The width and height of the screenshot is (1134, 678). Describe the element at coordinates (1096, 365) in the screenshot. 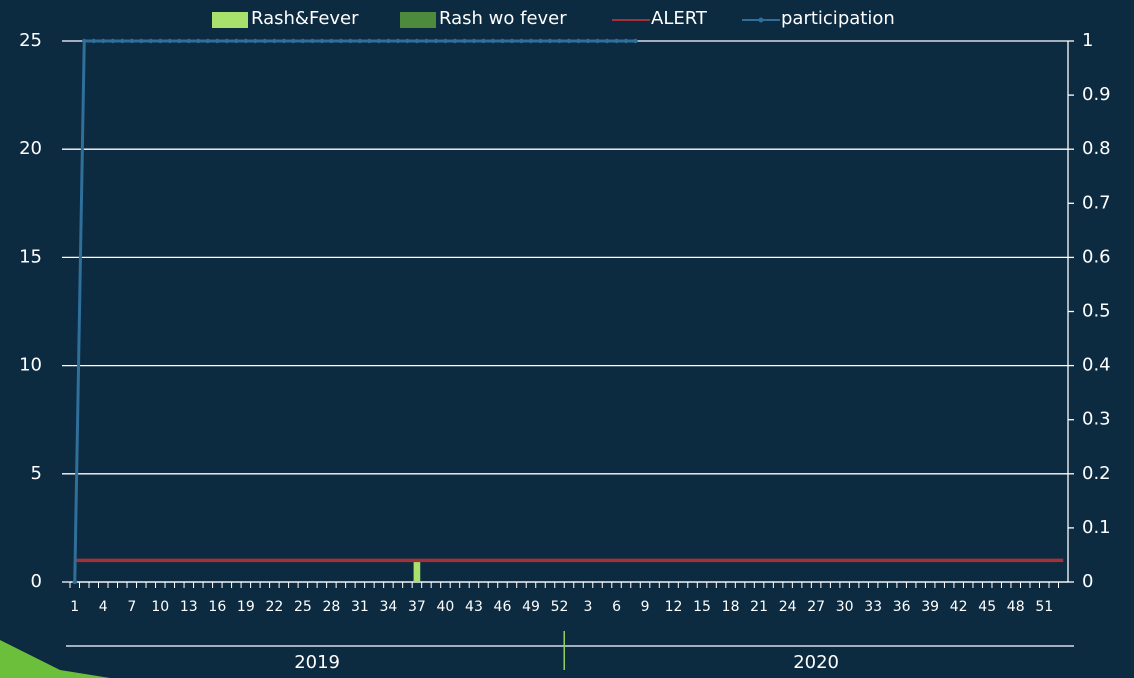

I see `y2-tick-label: 0.4` at that location.